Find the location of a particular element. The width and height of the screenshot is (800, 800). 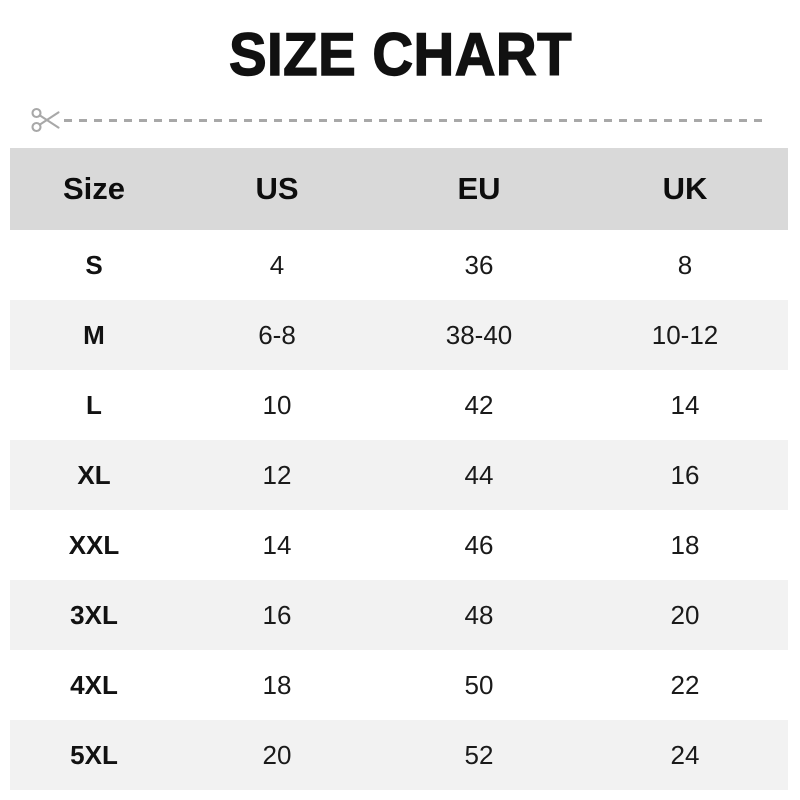

dashed-cut-line is located at coordinates (415, 120).